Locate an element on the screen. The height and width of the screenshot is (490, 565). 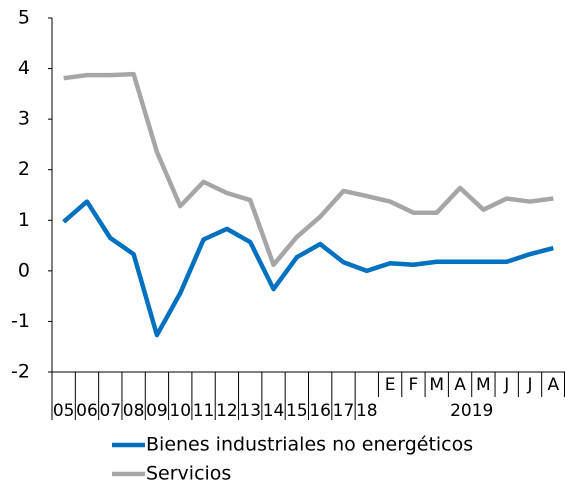
x-tick-label: 15 is located at coordinates (297, 411).